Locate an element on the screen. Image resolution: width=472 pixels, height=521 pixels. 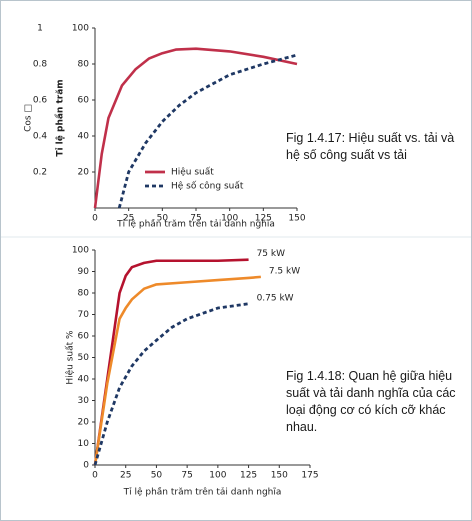
y2-axis-label: Cos □ is located at coordinates (29, 118).